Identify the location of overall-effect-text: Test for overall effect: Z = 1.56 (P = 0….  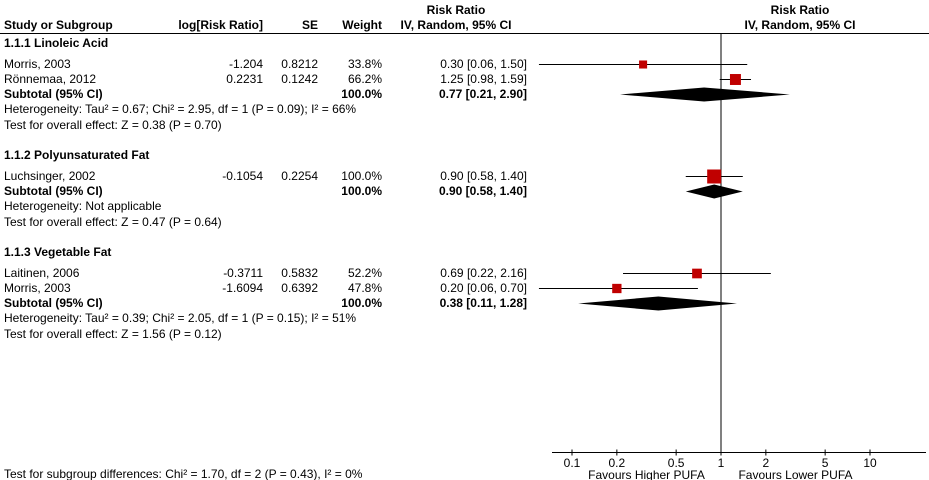
(113, 334).